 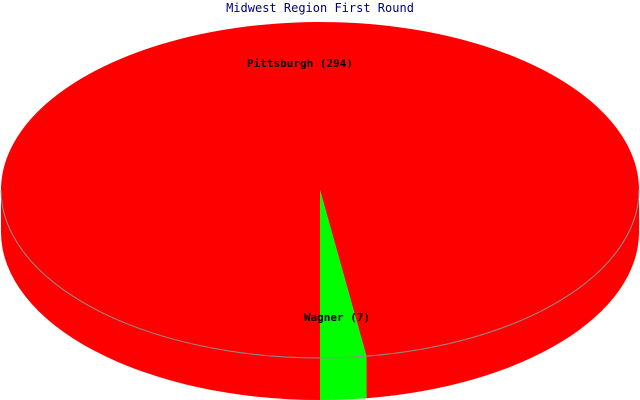 What do you see at coordinates (308, 190) in the screenshot?
I see `pie-labels: Pittsburgh (294) Wagner (7)` at bounding box center [308, 190].